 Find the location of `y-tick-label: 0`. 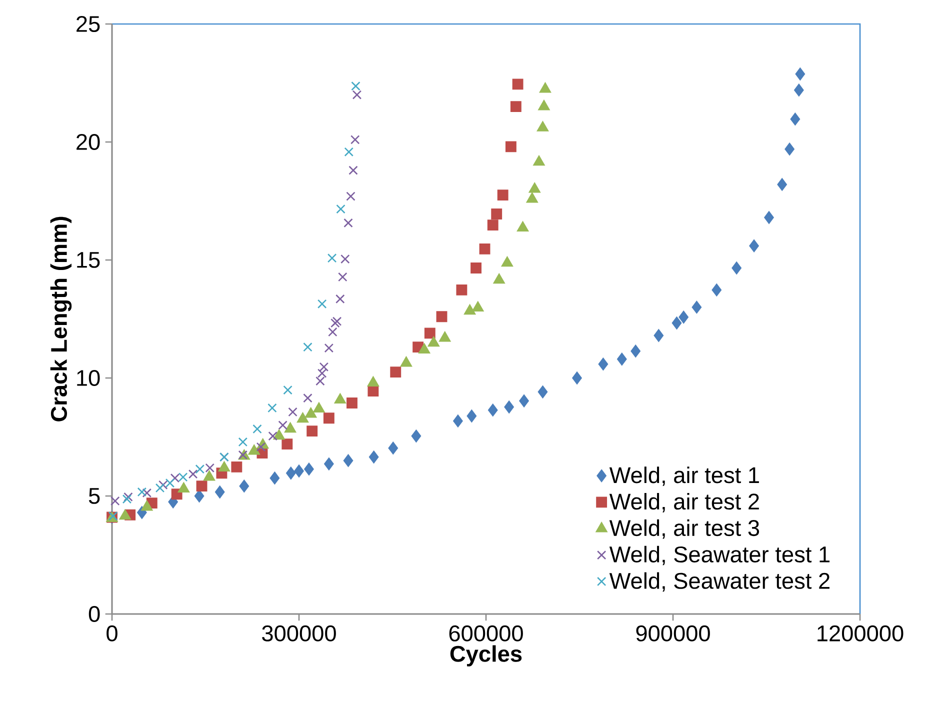

y-tick-label: 0 is located at coordinates (94, 614).